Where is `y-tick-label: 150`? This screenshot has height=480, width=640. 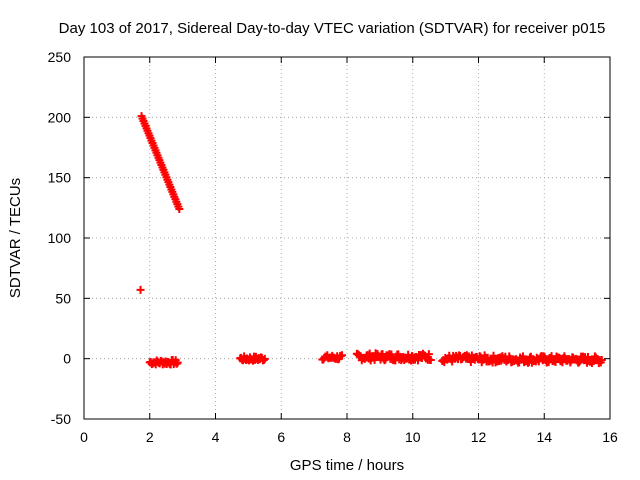
y-tick-label: 150 is located at coordinates (60, 178).